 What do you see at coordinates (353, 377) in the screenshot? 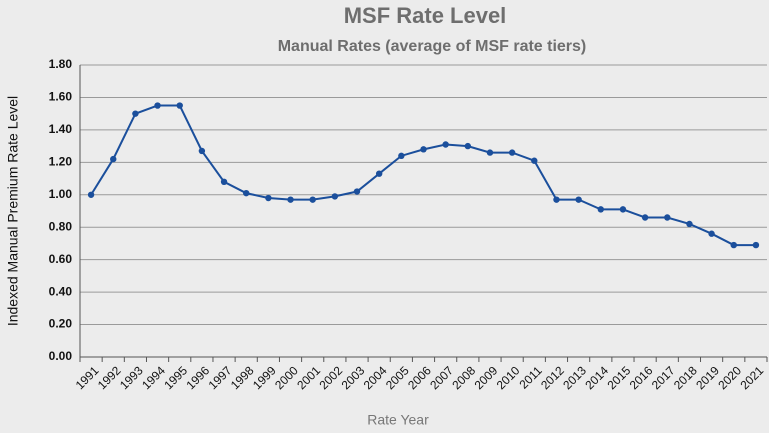
I see `x-tick-label: 2003` at bounding box center [353, 377].